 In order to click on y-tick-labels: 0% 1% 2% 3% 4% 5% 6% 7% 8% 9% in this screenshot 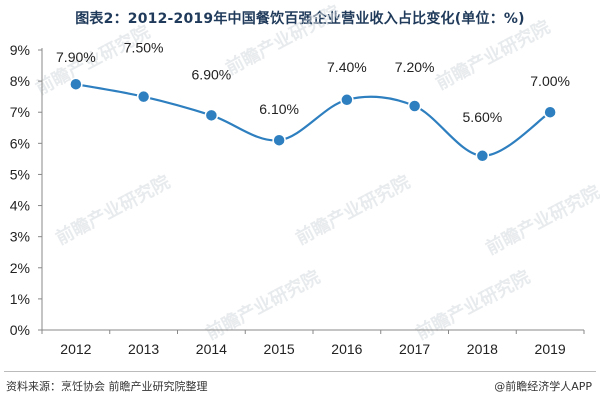, I will do `click(26, 190)`.